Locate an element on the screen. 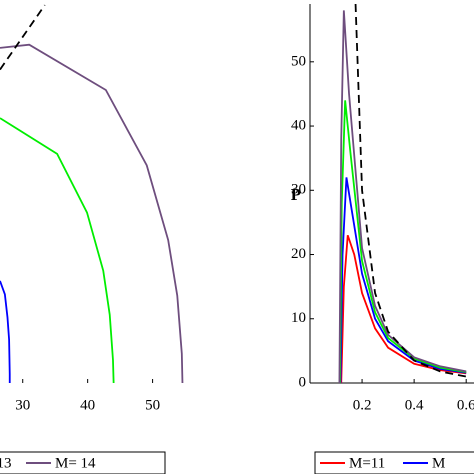 The image size is (474, 474). x-tick-label: 40 is located at coordinates (87, 405).